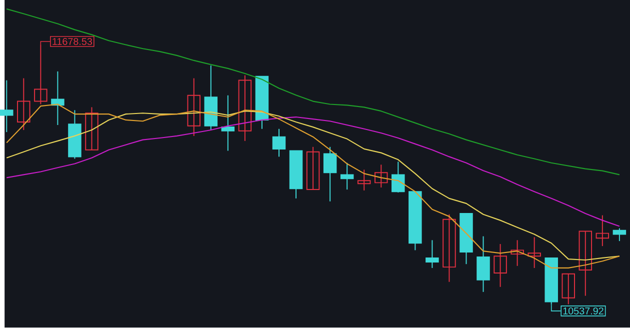  Describe the element at coordinates (583, 311) in the screenshot. I see `text: 10537.92` at that location.